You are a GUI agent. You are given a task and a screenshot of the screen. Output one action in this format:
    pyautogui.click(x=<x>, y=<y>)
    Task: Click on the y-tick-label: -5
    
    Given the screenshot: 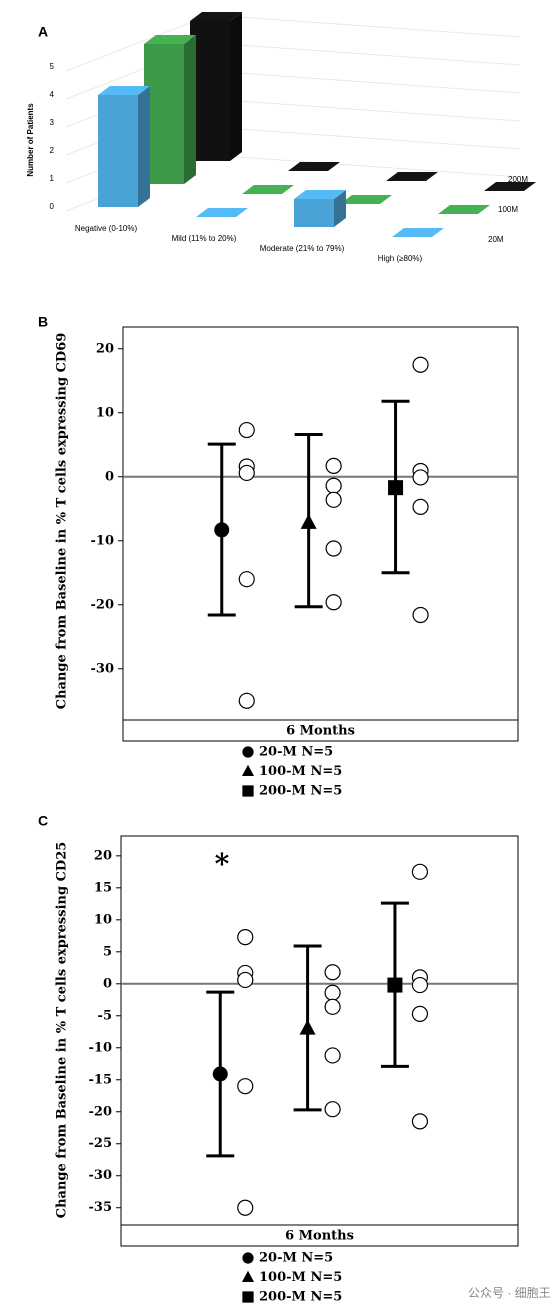 What is the action you would take?
    pyautogui.click(x=105, y=1015)
    